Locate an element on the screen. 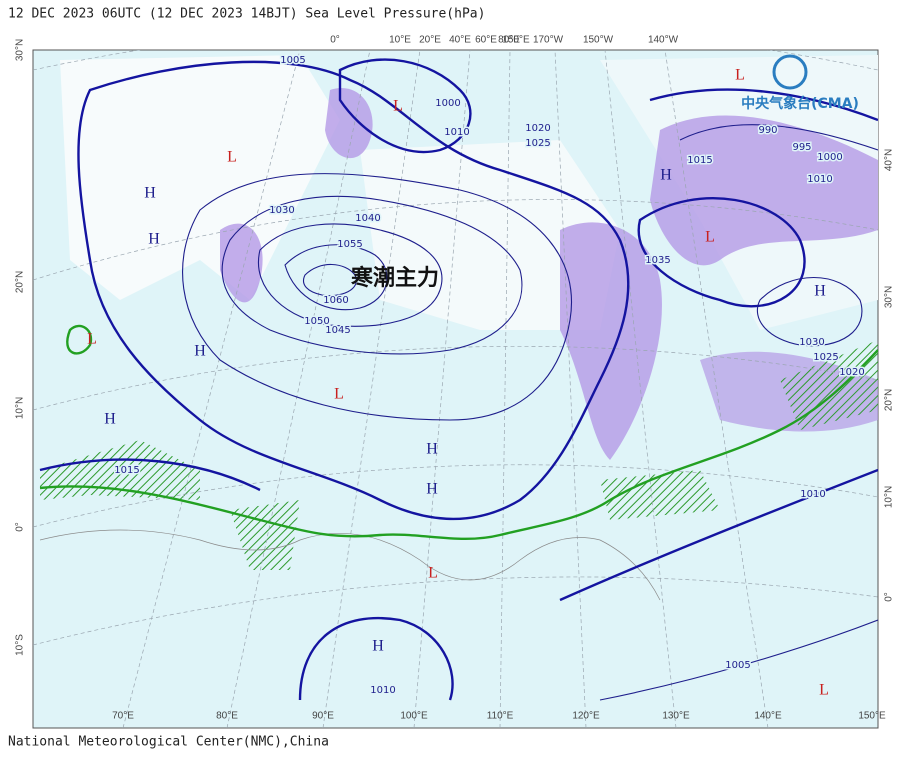 The width and height of the screenshot is (900, 759). top-axis-label: 10°E is located at coordinates (400, 40).